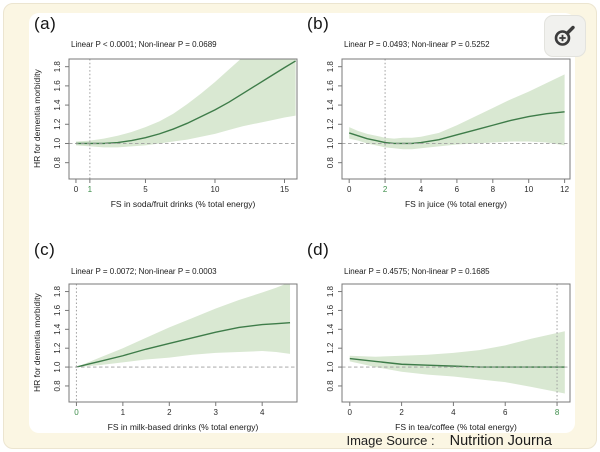 The height and width of the screenshot is (452, 600). I want to click on panel-b-x-axis-title: FS in juice (% total energy), so click(456, 204).